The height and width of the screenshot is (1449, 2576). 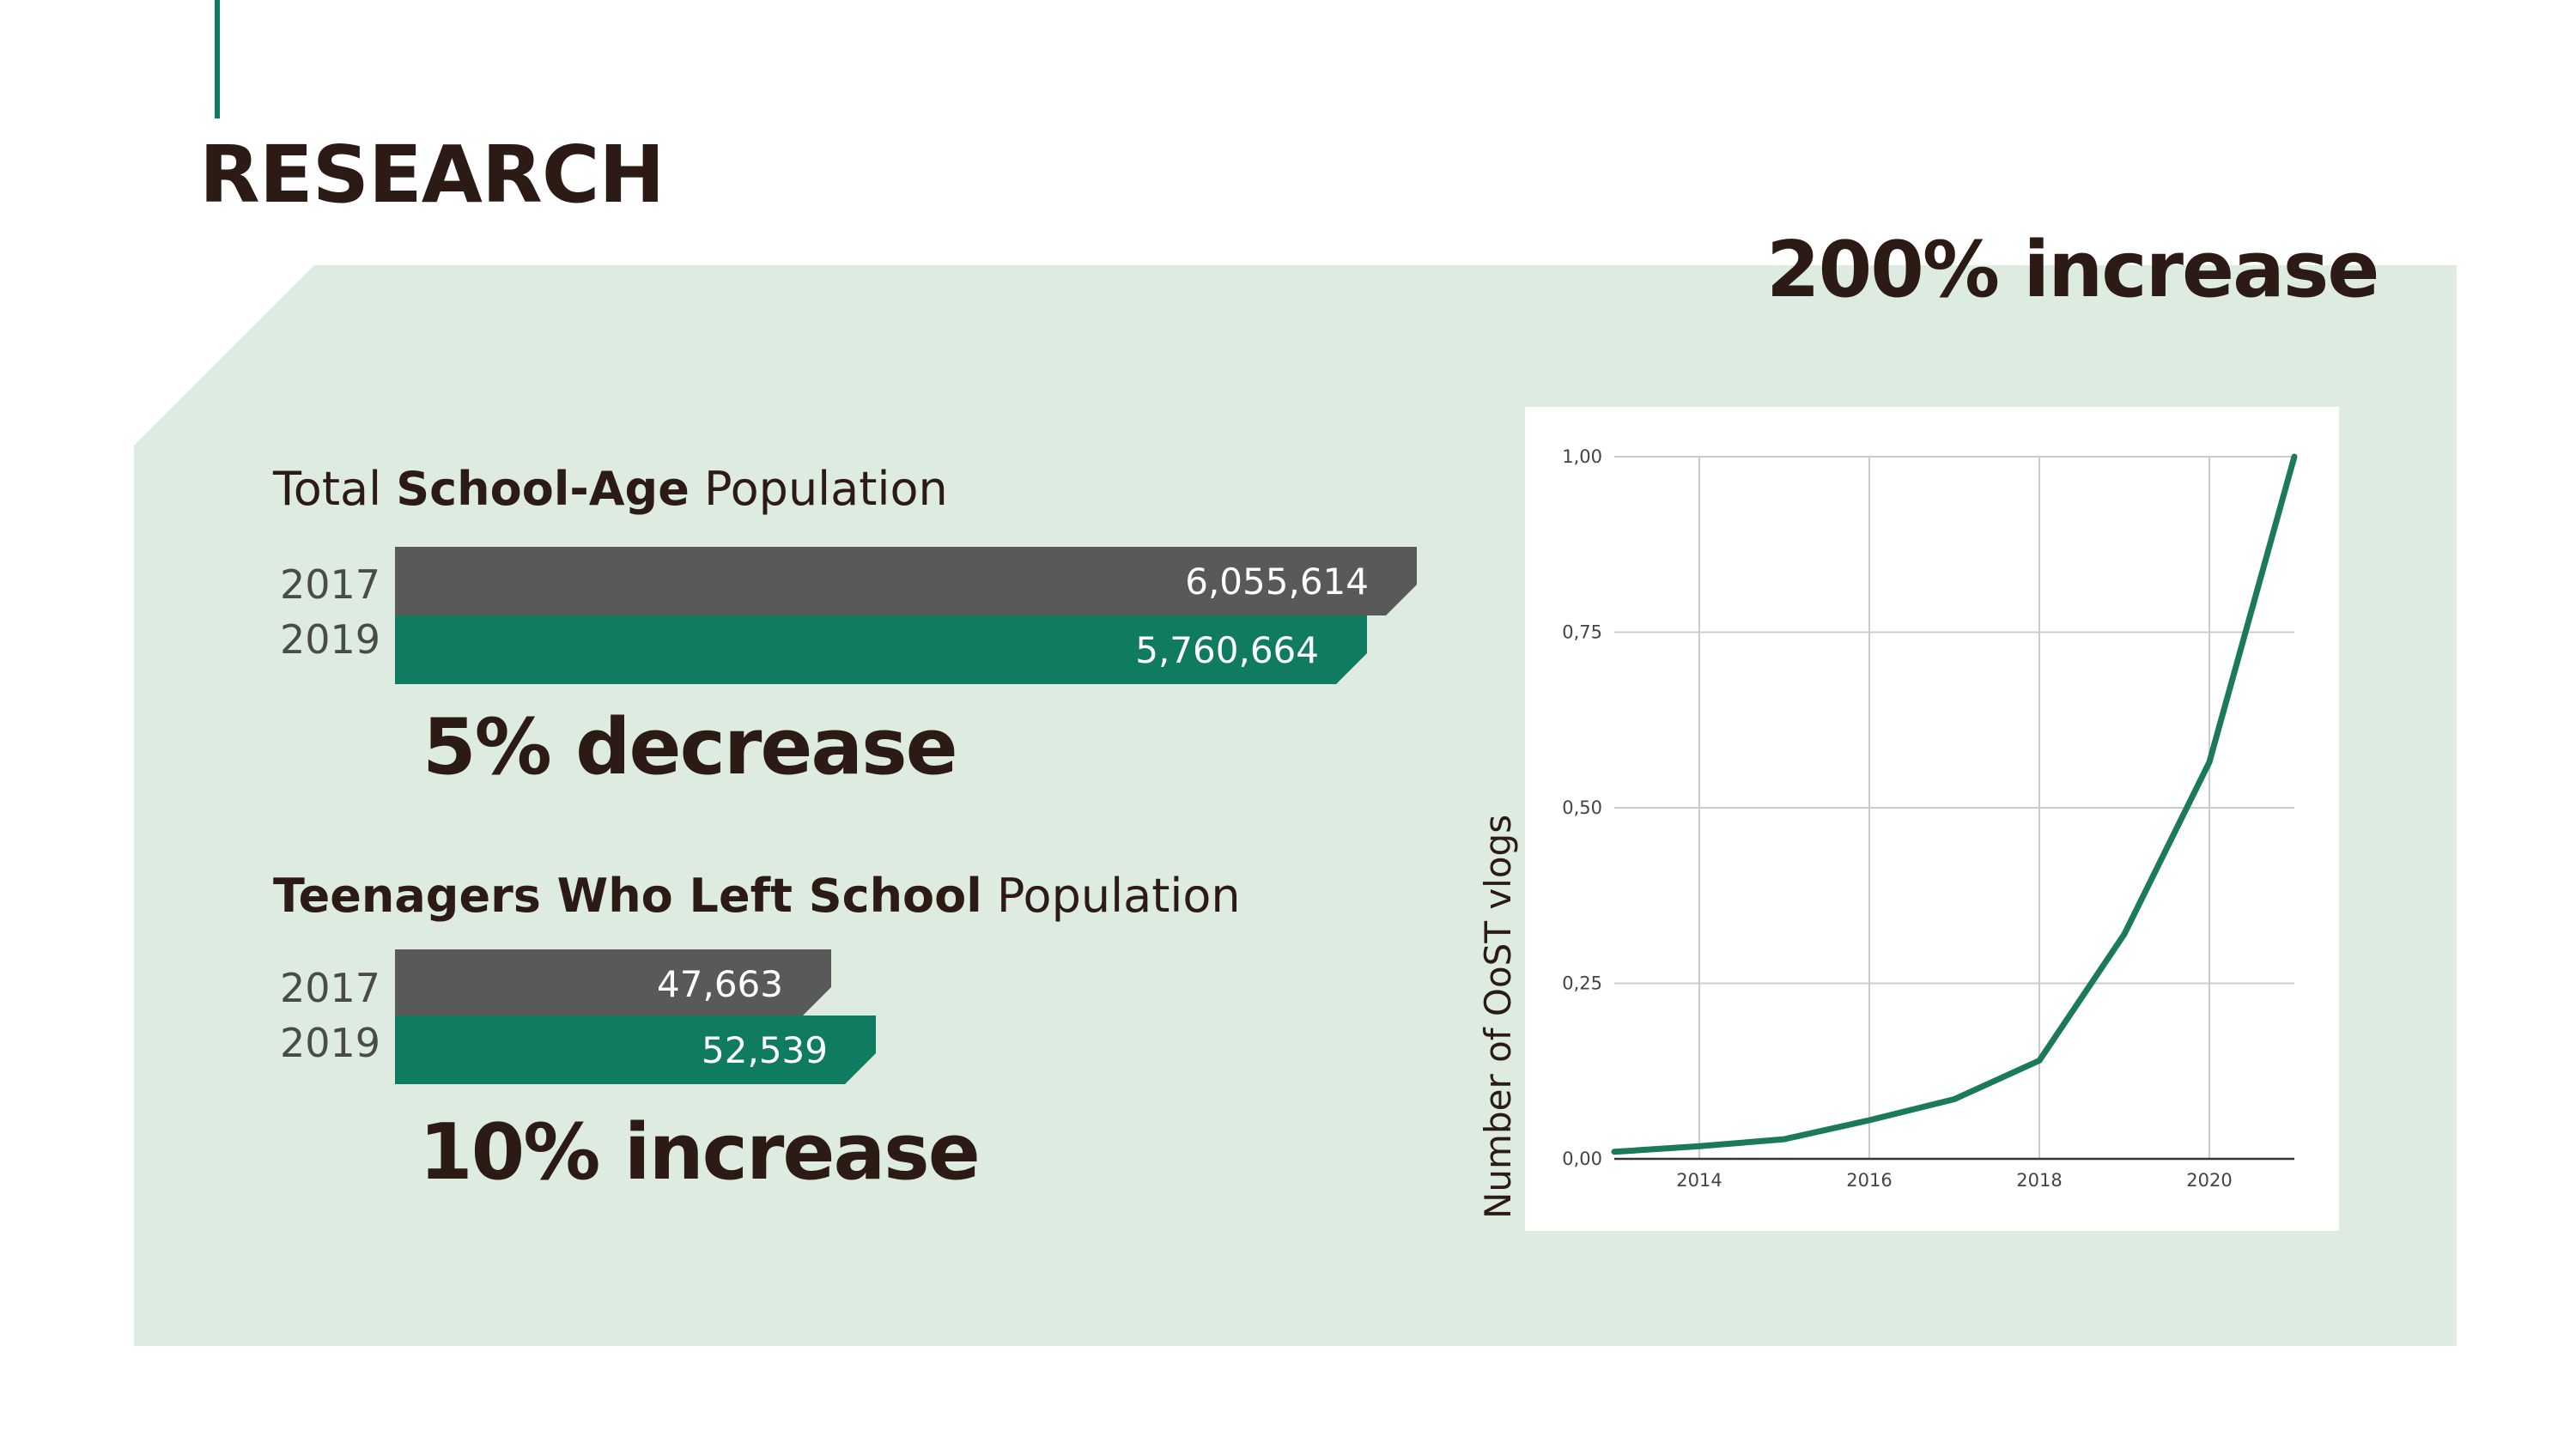 I want to click on bar-left-school-2017: 47,663, so click(x=613, y=983).